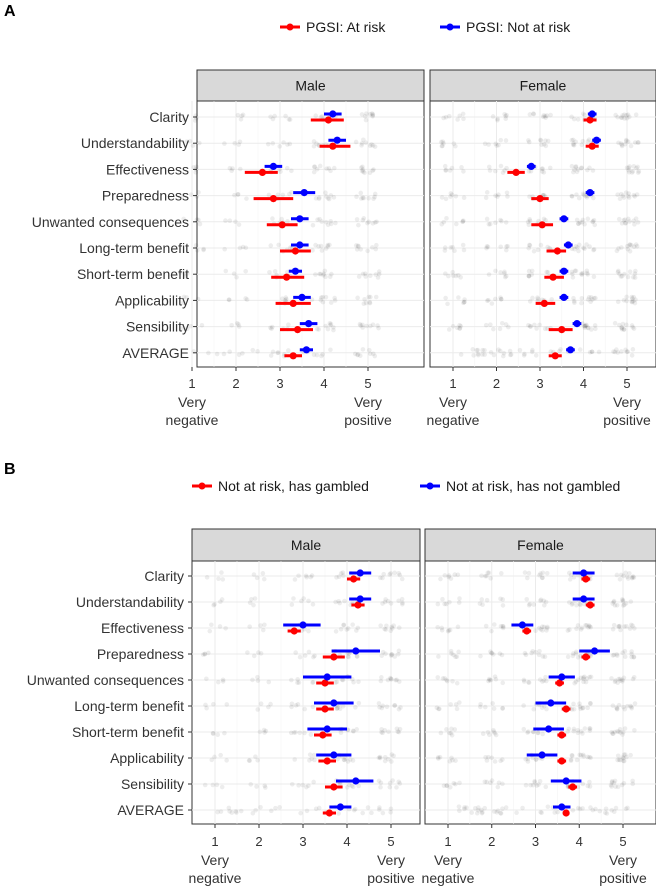  I want to click on legend-item: PGSI: Not at risk, so click(505, 27).